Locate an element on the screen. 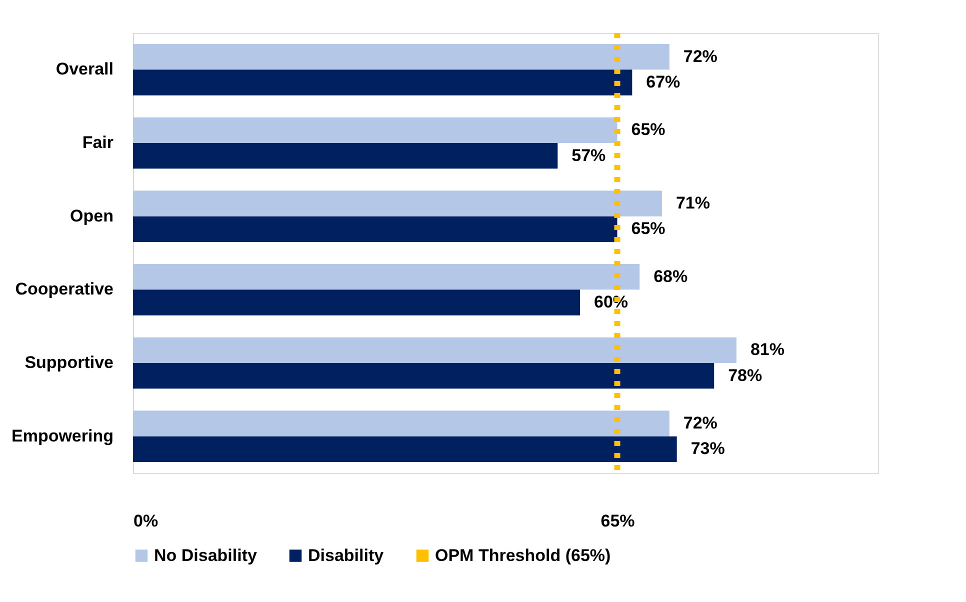 This screenshot has height=602, width=966. x-tick-label: 0% is located at coordinates (146, 521).